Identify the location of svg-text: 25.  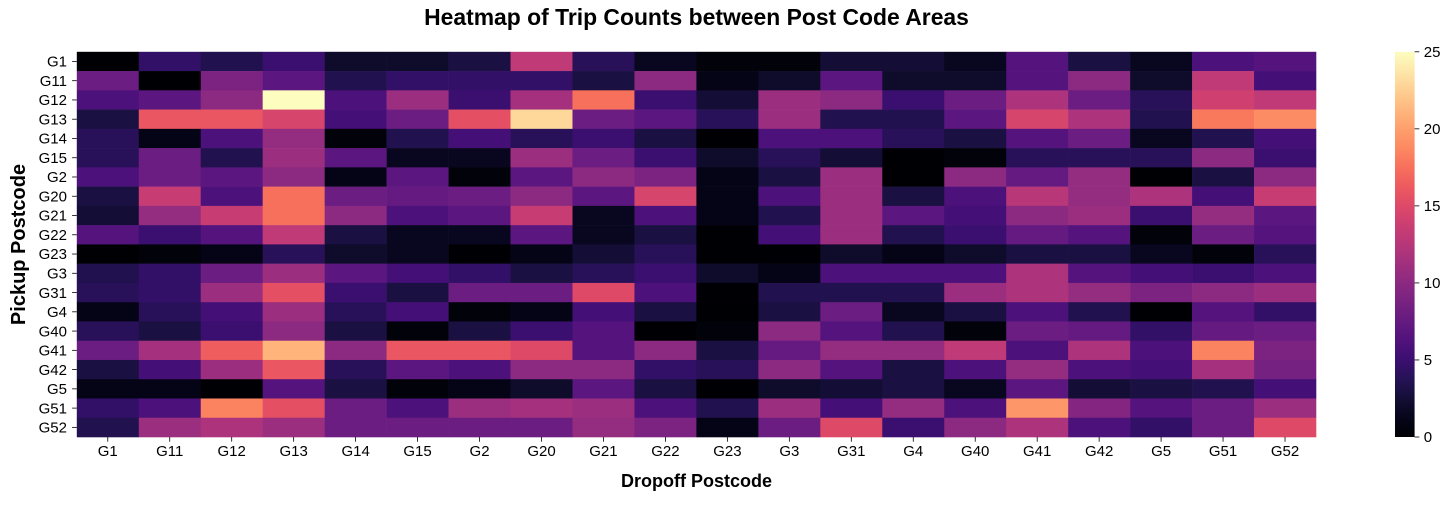
(1432, 52).